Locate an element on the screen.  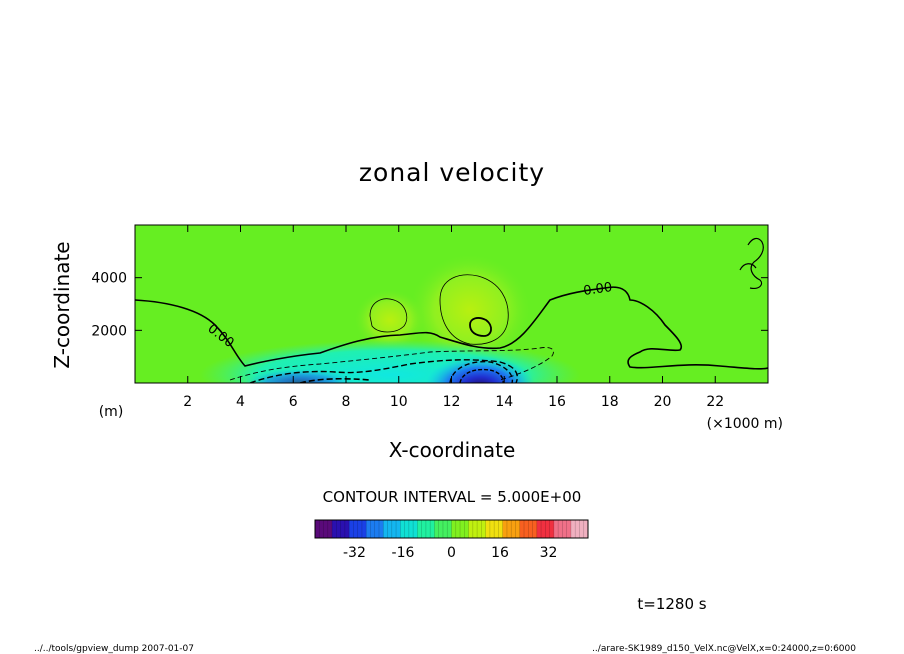
x-tick-label: 20 is located at coordinates (663, 402).